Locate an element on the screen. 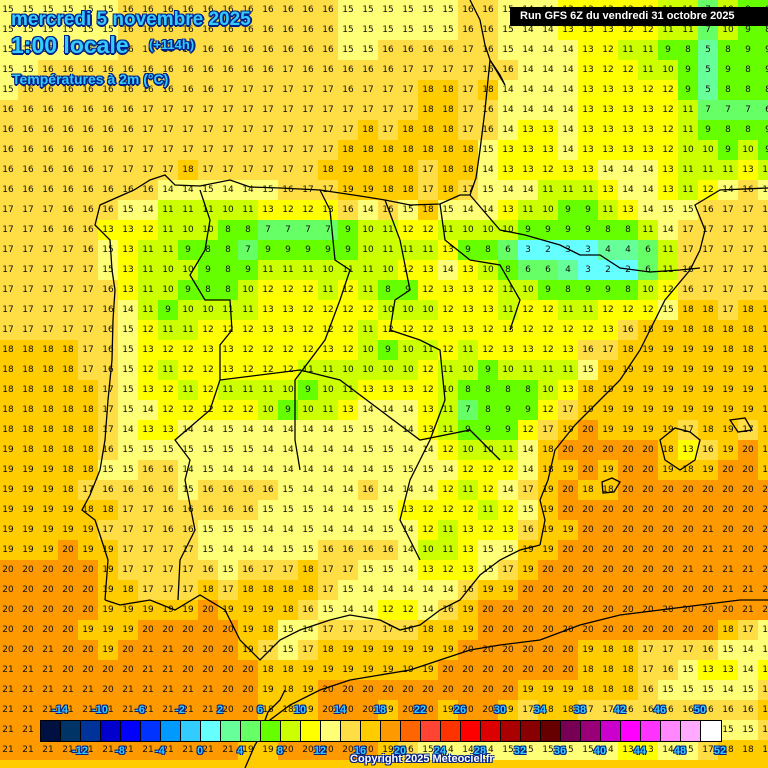 The image size is (768, 768). colorbar-label-top: 34 is located at coordinates (540, 710).